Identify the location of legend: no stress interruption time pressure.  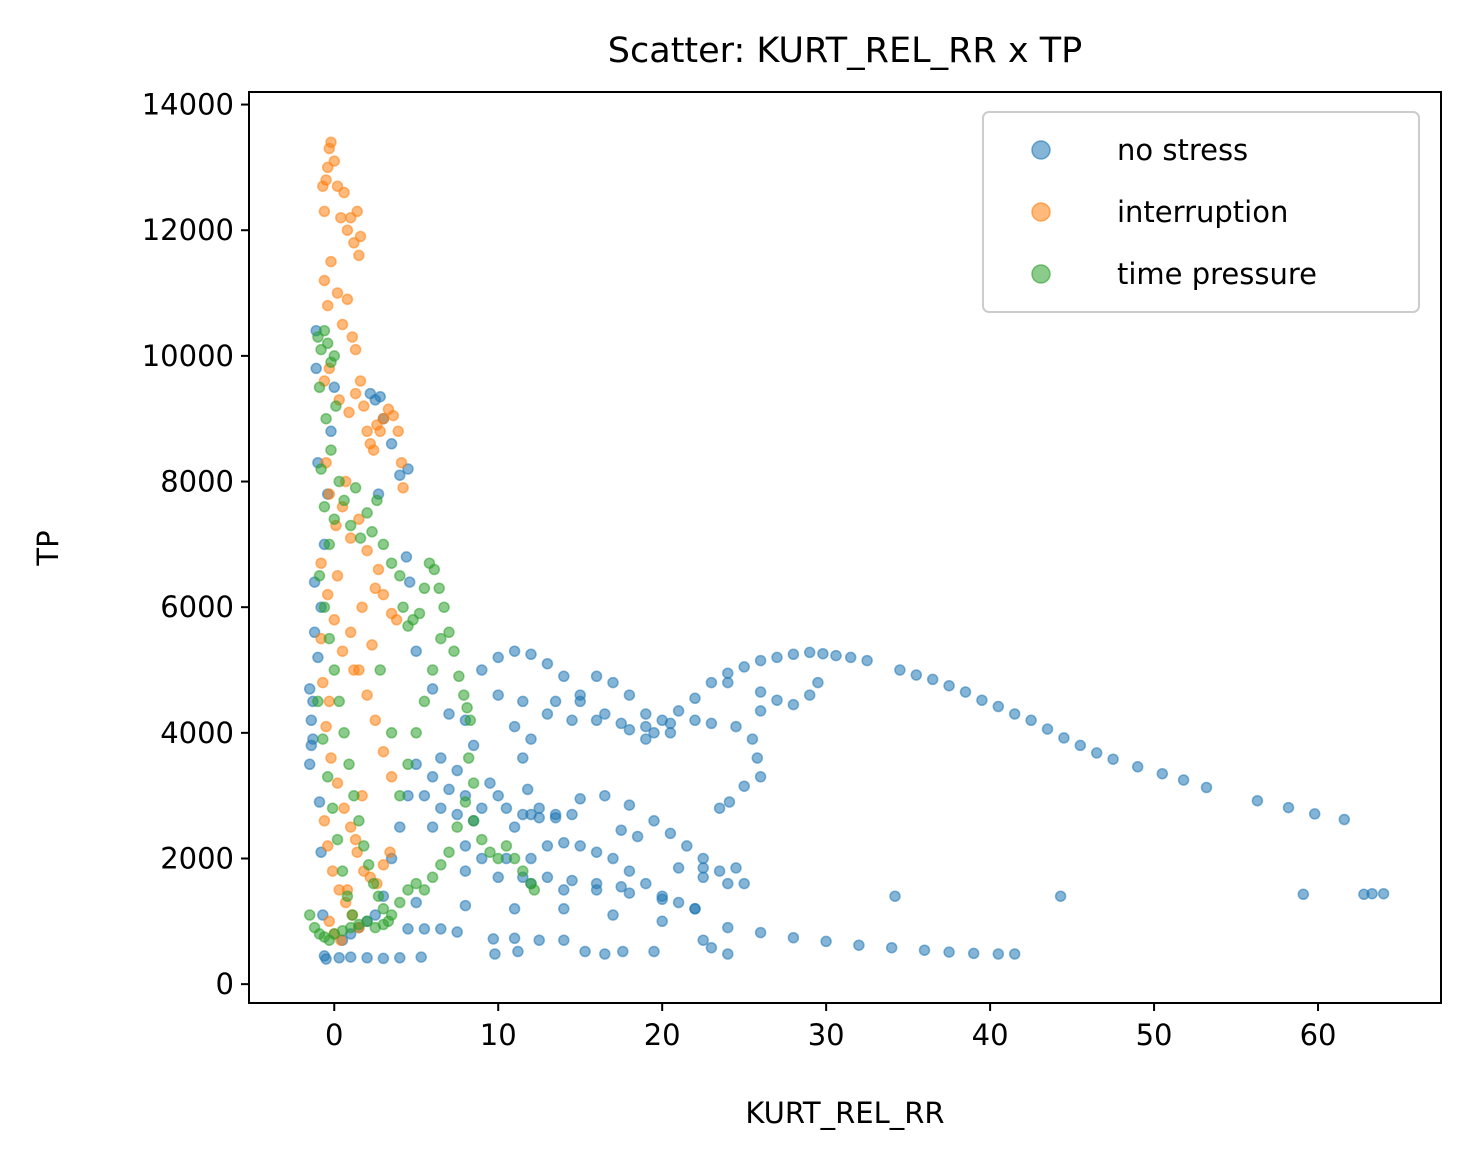
(1201, 212).